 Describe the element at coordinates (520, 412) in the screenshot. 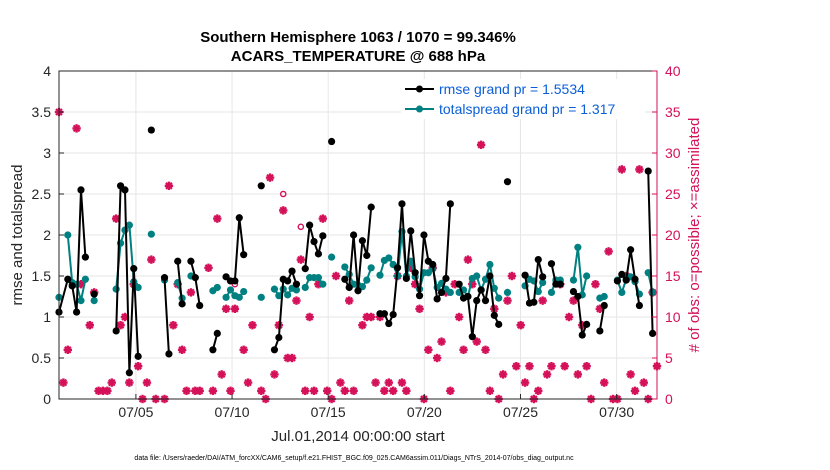

I see `x-tick-label: 07/25` at that location.